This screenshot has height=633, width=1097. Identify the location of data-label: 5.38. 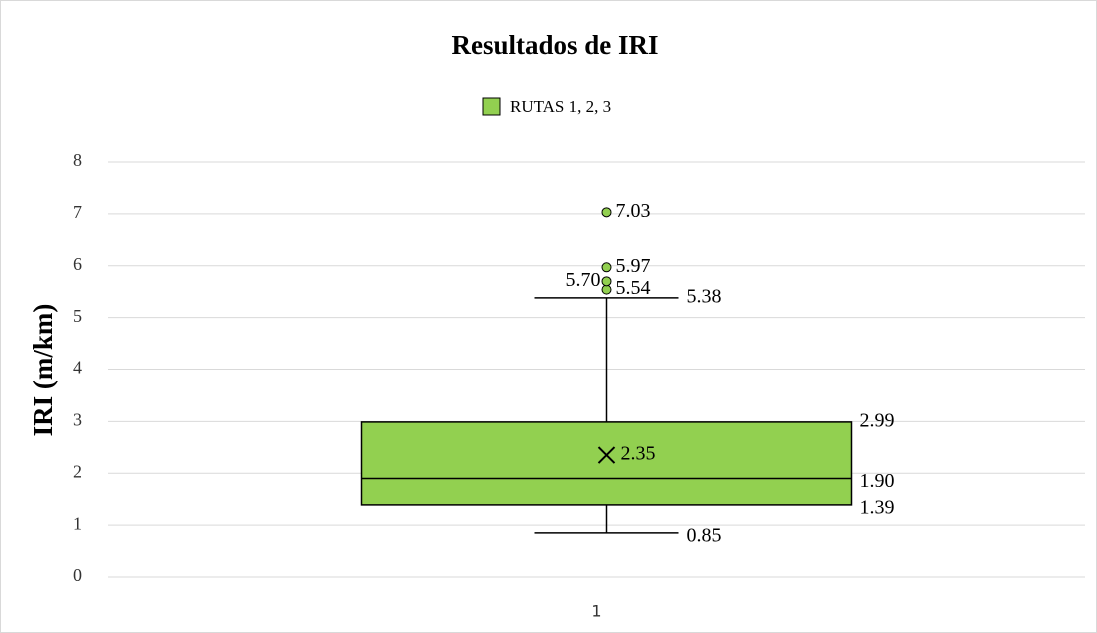
(704, 297).